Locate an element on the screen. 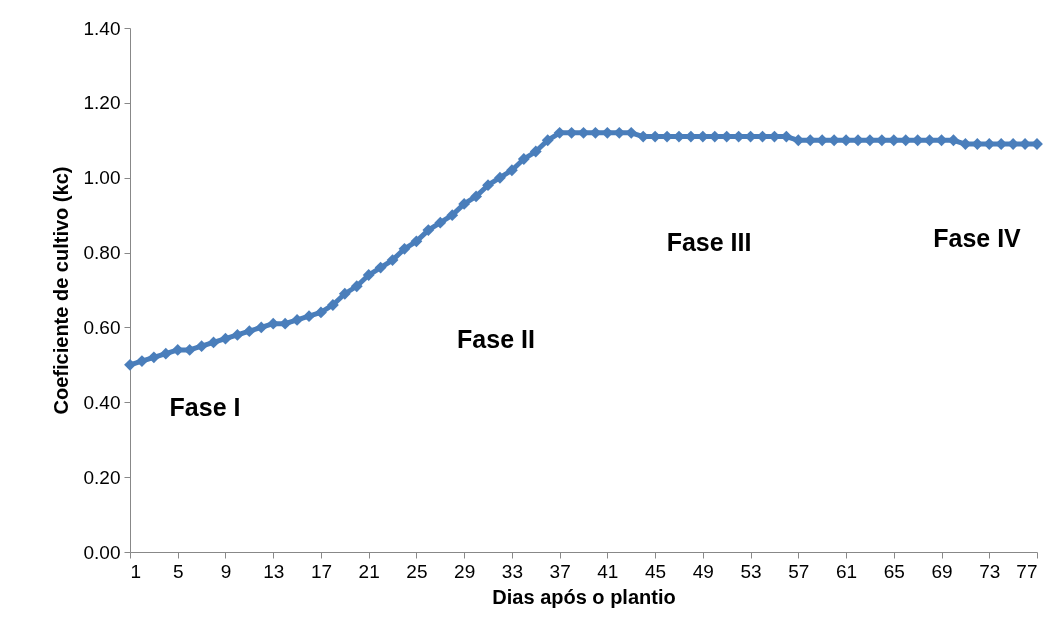 This screenshot has width=1052, height=634. x-tick-label: 13 is located at coordinates (274, 571).